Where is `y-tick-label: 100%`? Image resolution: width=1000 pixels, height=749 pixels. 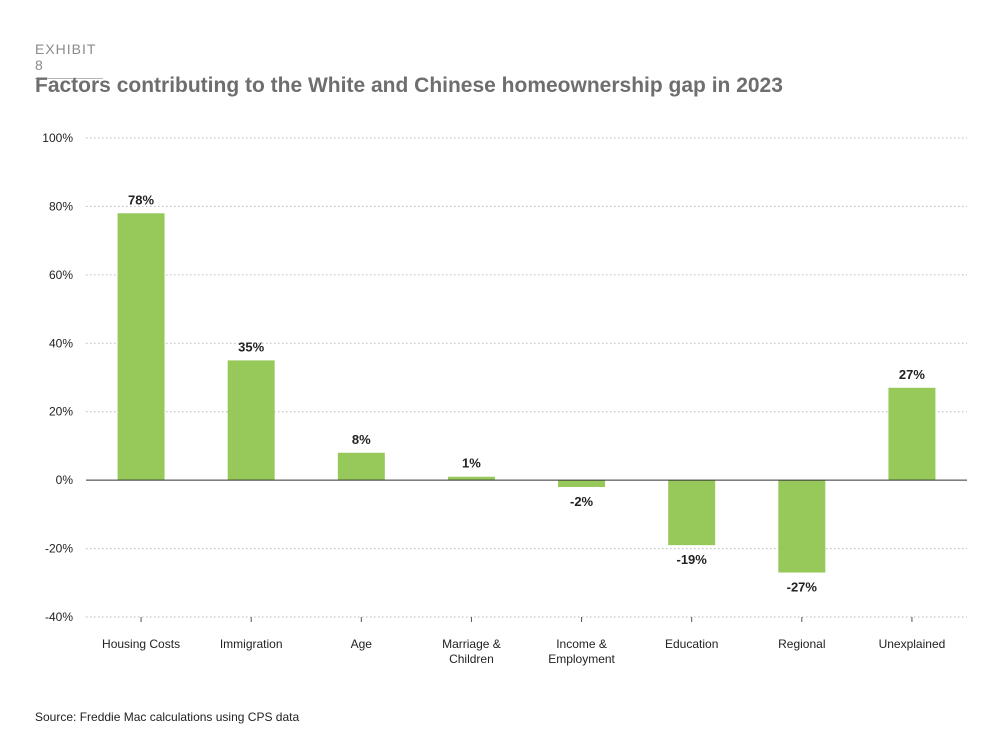
y-tick-label: 100% is located at coordinates (57, 138).